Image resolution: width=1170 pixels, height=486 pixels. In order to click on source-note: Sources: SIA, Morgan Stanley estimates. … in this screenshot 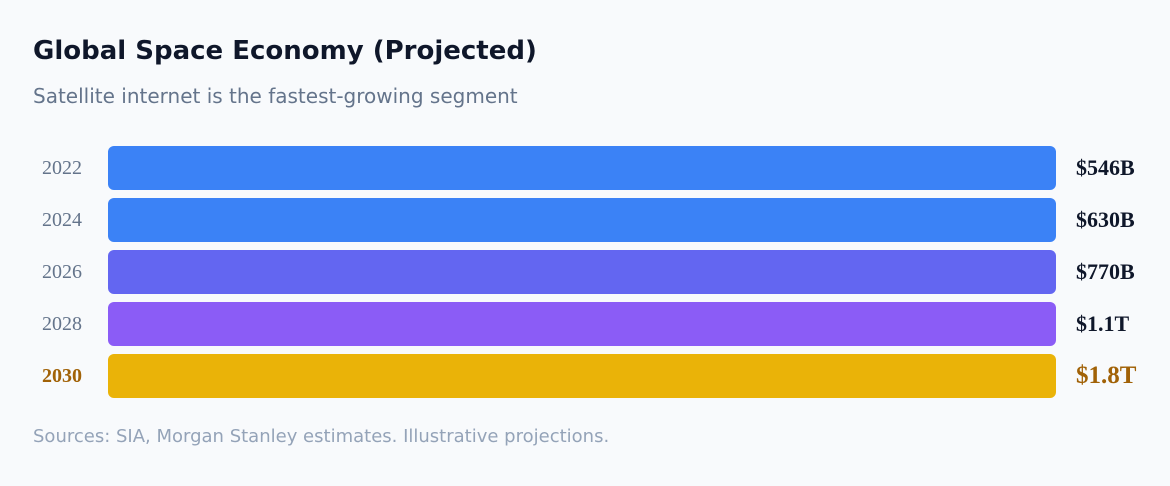, I will do `click(321, 436)`.